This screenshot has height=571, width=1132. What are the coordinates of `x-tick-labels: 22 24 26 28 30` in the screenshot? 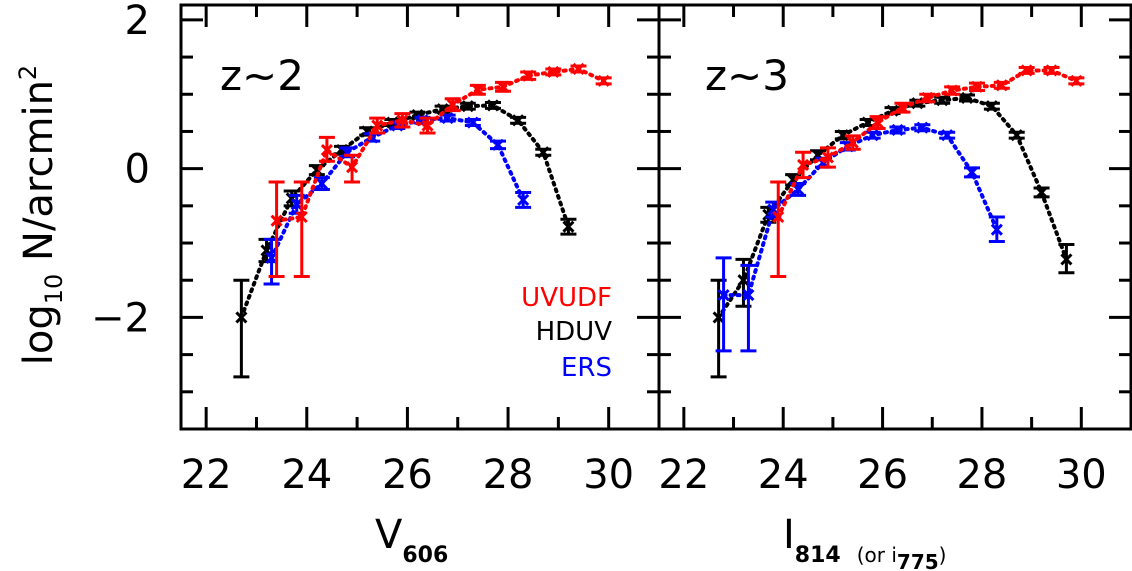 It's located at (882, 475).